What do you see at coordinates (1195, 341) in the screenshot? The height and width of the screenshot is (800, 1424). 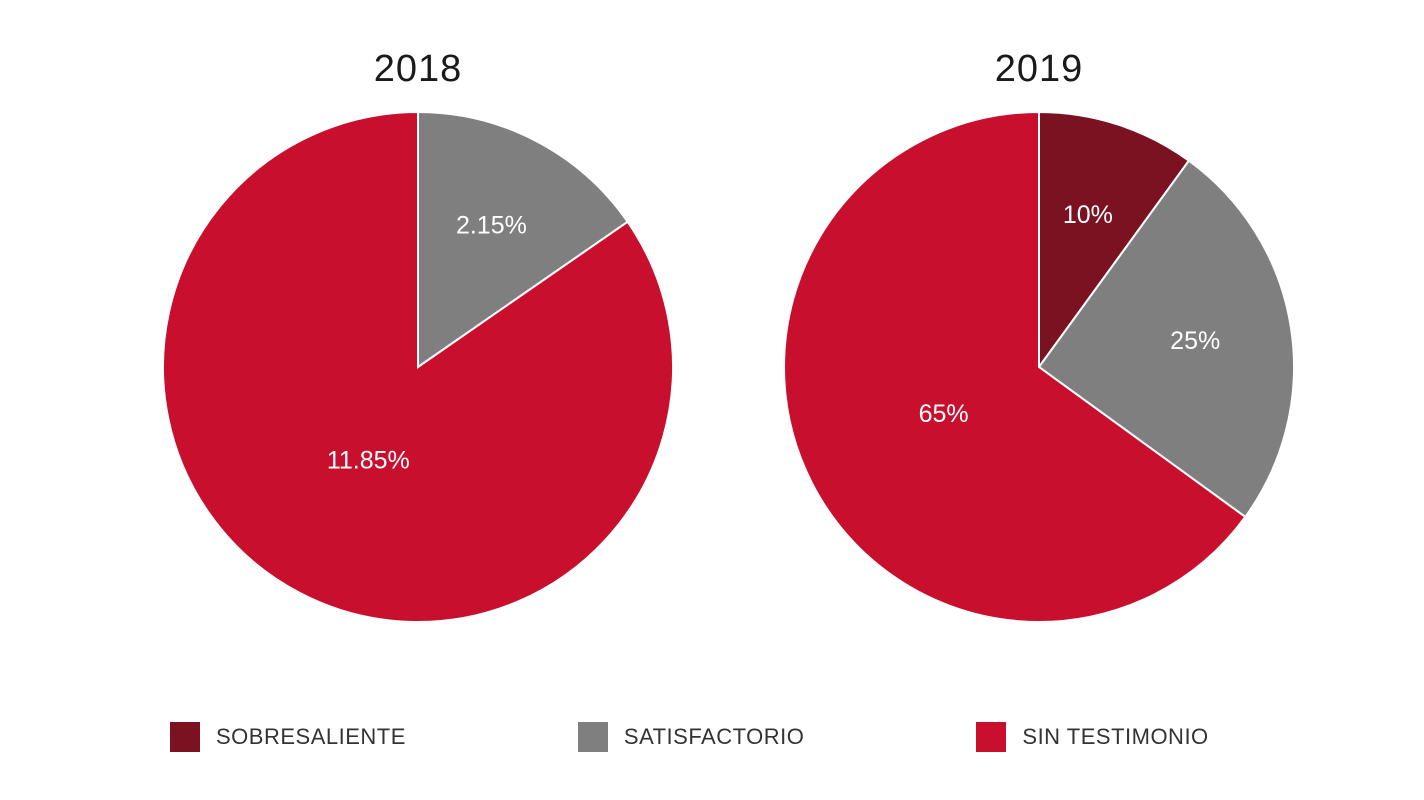 I see `slice-label-satisfactorio: 25%` at bounding box center [1195, 341].